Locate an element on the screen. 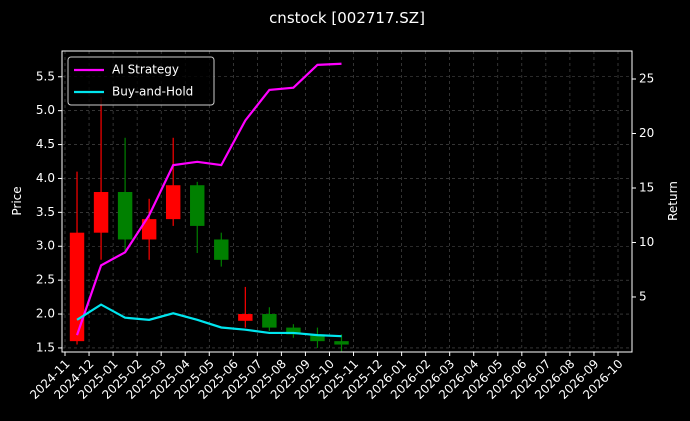 This screenshot has height=421, width=690. legend-label: Buy-and-Hold is located at coordinates (152, 92).